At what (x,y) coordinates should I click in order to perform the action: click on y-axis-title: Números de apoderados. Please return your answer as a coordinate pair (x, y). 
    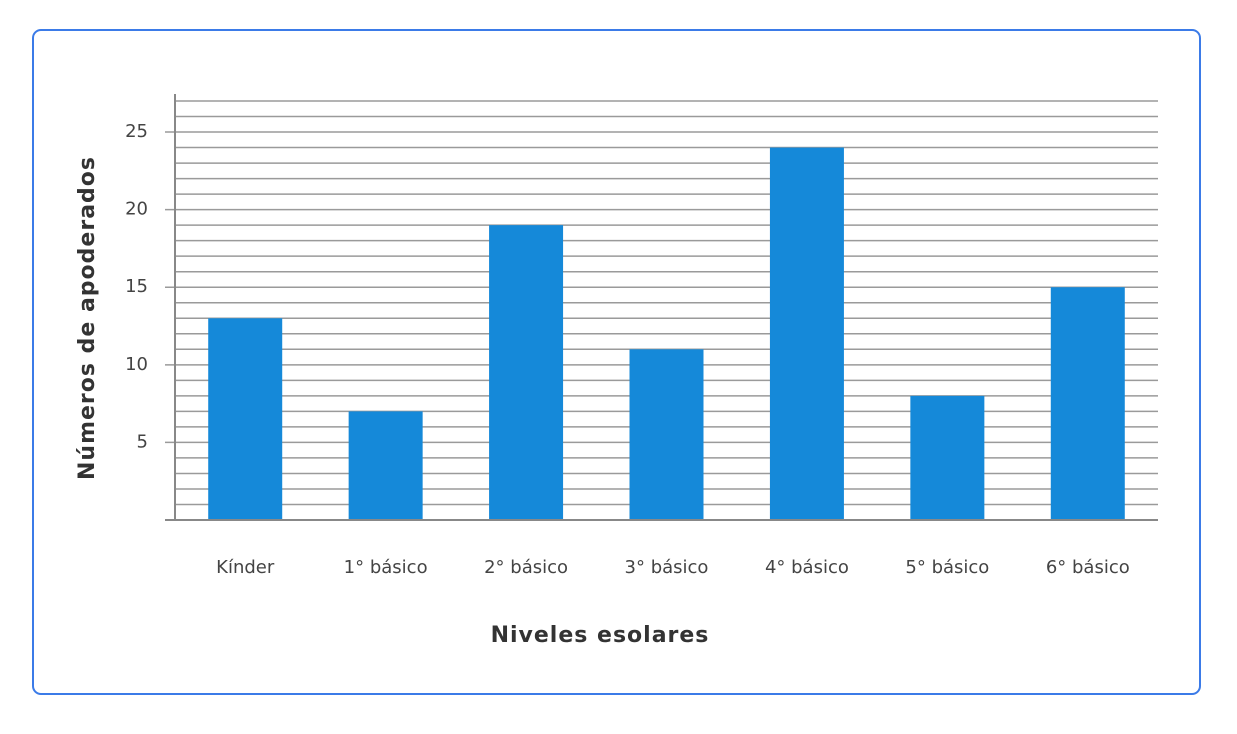
    Looking at the image, I should click on (87, 318).